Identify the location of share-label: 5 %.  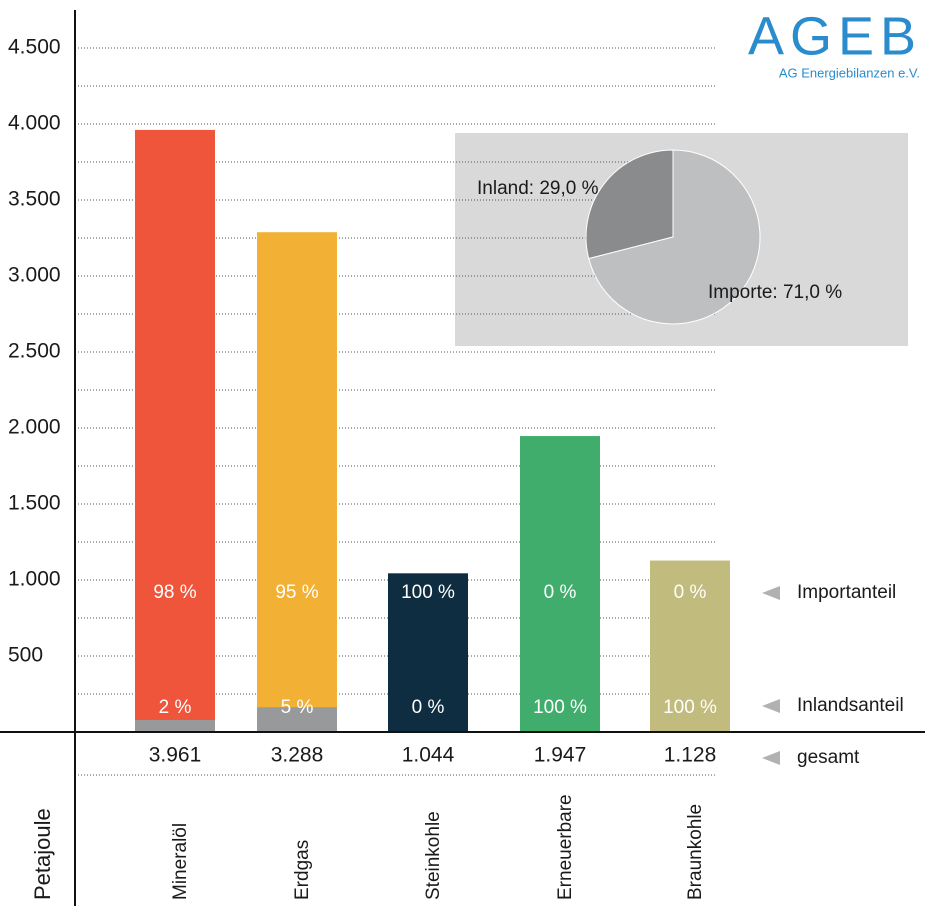
(297, 707).